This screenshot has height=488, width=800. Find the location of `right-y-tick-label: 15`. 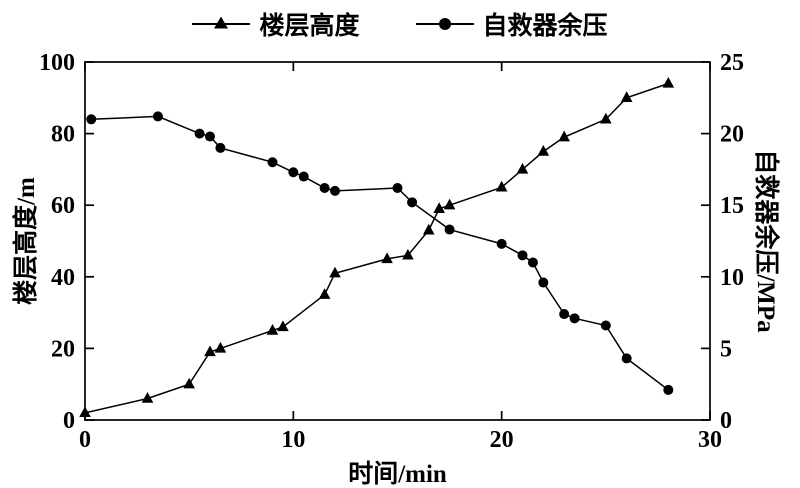

right-y-tick-label: 15 is located at coordinates (732, 206).